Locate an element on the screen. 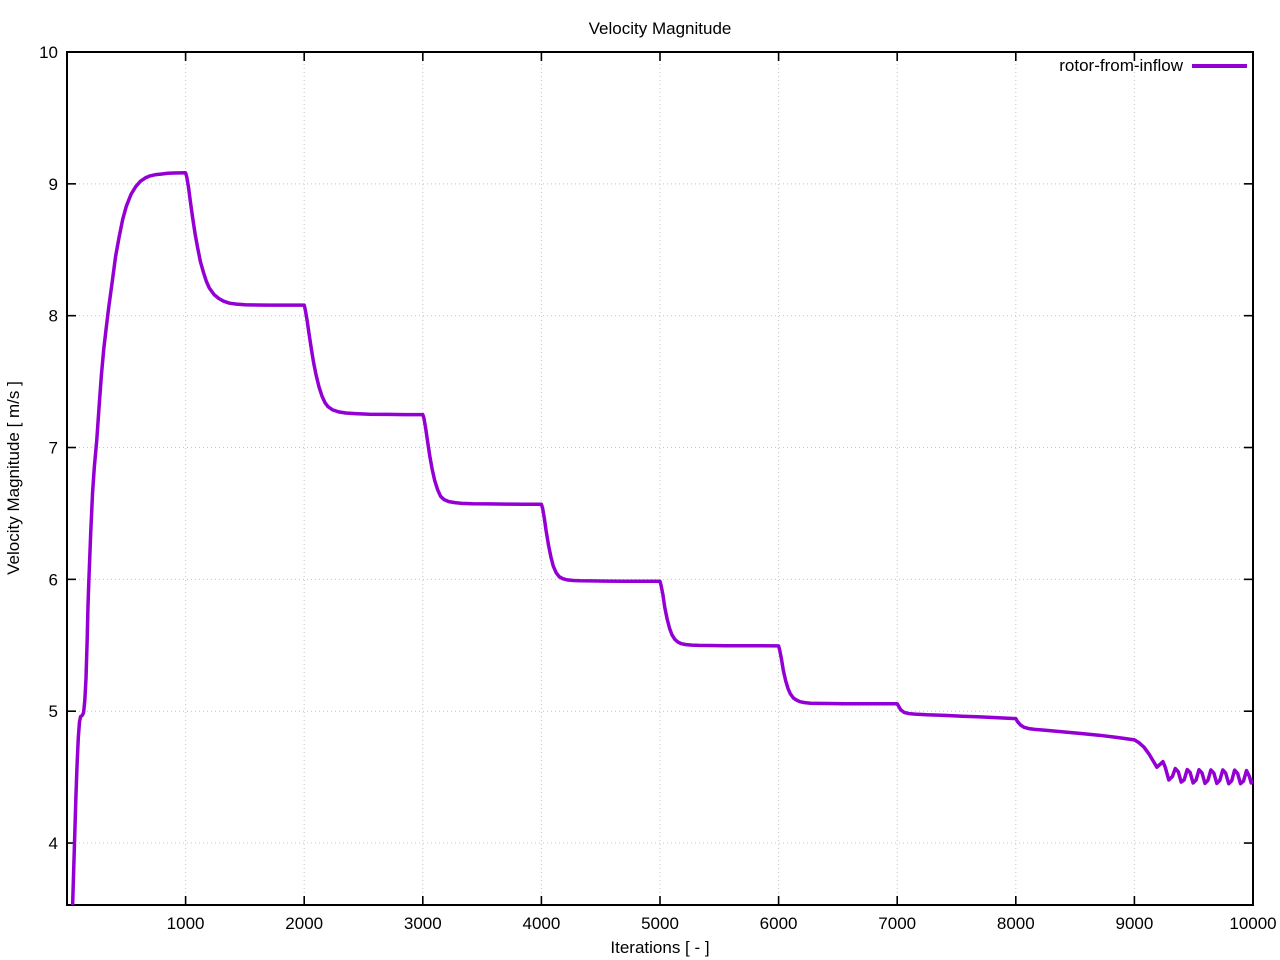  svg-text: 10 is located at coordinates (48, 52).